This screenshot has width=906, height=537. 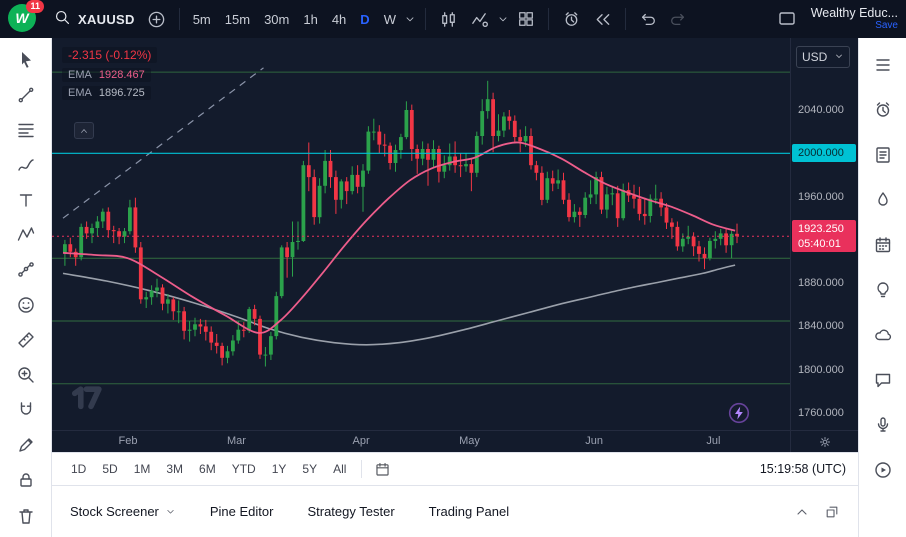 I want to click on range-5y: 5Y, so click(x=309, y=469).